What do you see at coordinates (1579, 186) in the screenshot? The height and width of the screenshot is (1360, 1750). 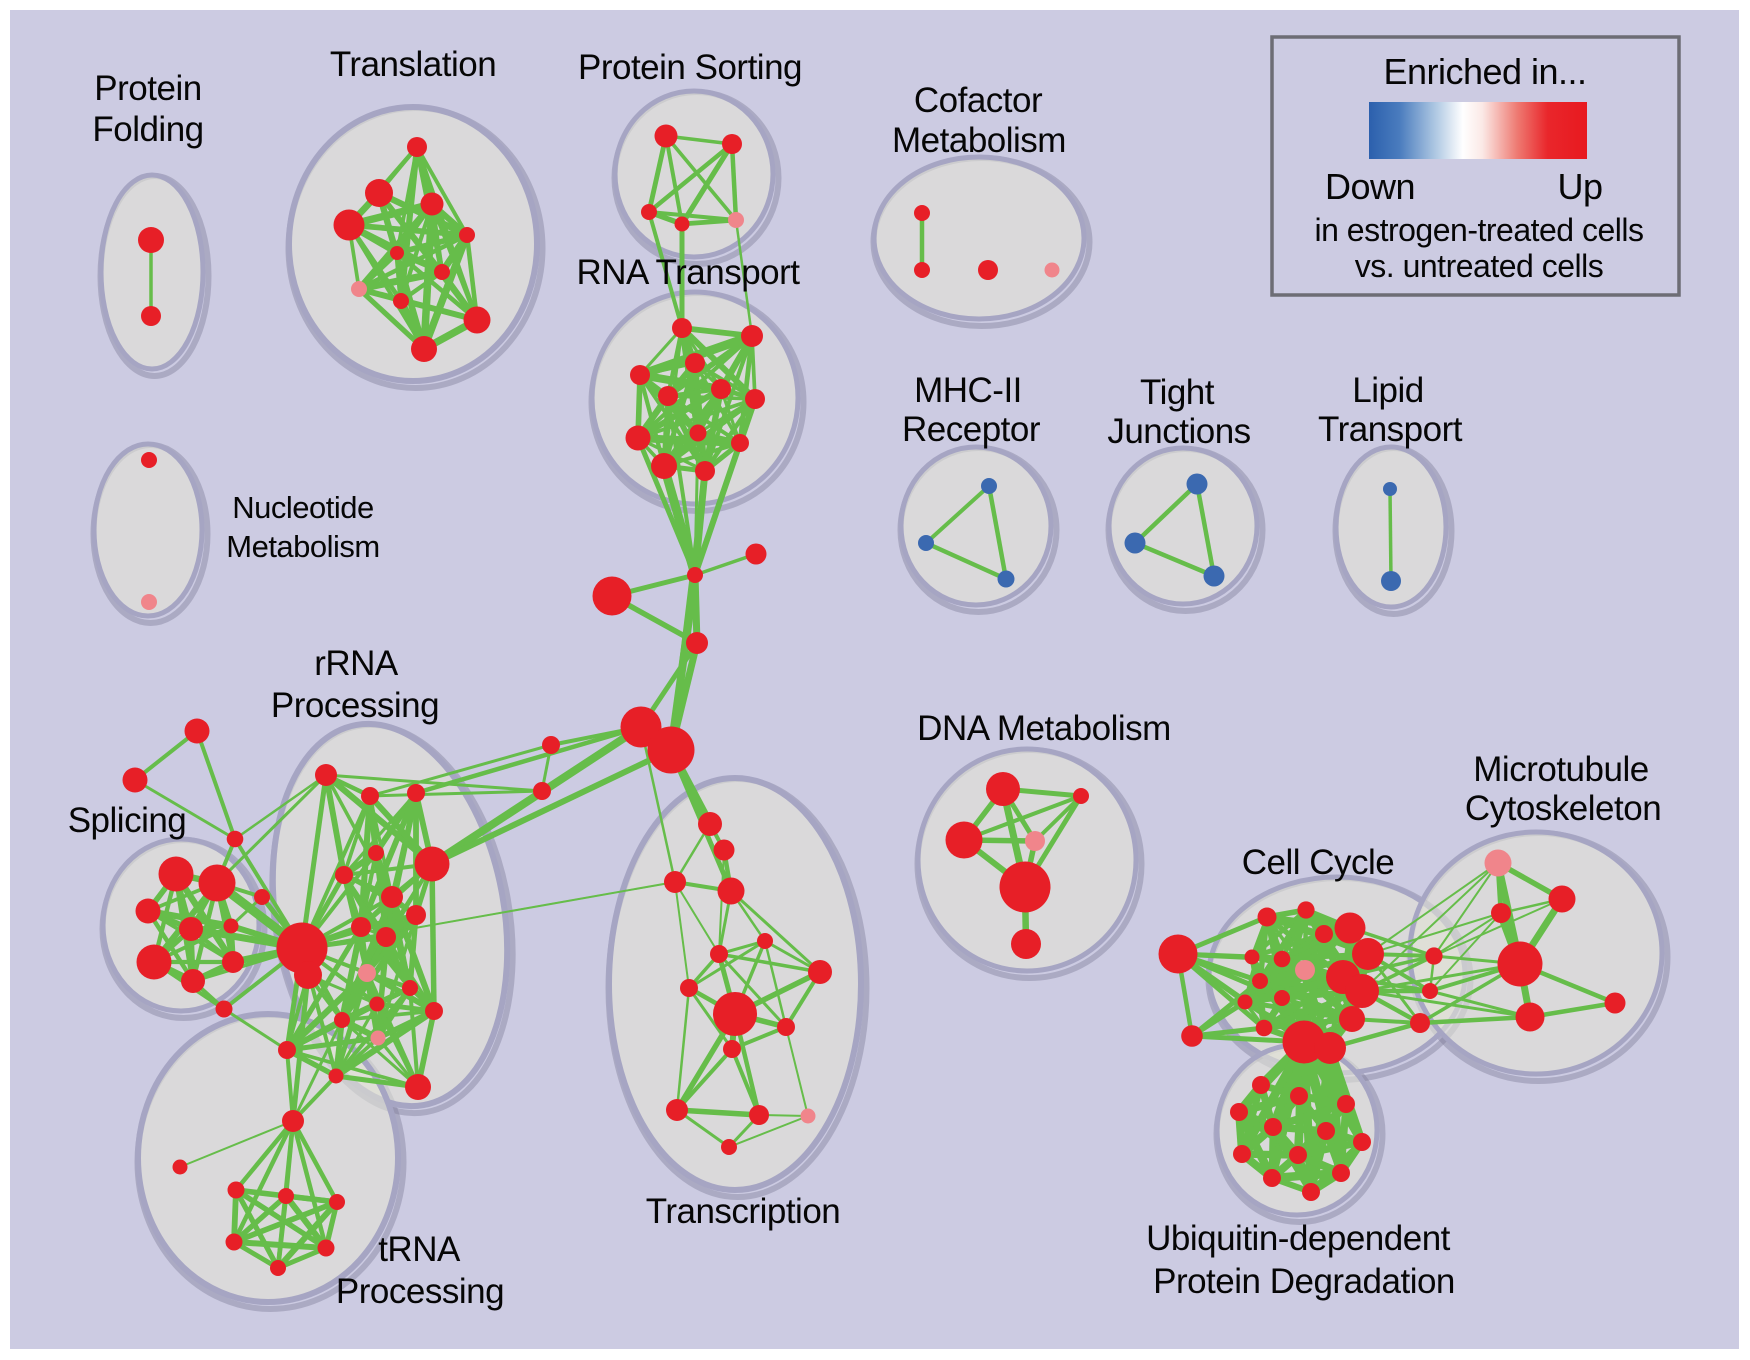 I see `svg-text: Up` at bounding box center [1579, 186].